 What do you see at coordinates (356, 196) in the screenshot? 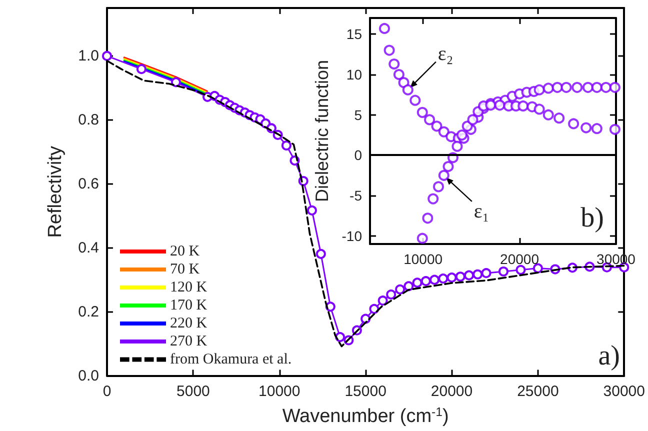
I see `y-tick-label: -5` at bounding box center [356, 196].